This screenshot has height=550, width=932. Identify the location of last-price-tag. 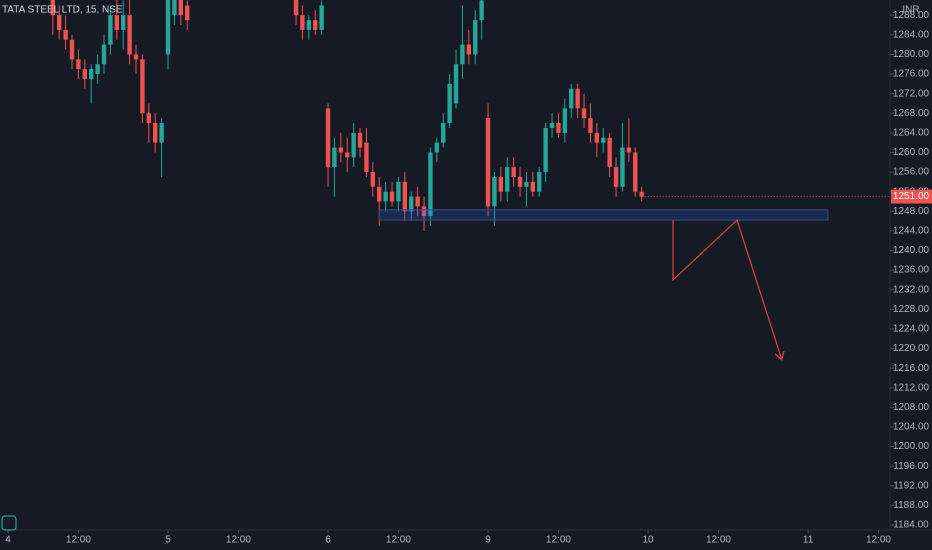
(911, 196).